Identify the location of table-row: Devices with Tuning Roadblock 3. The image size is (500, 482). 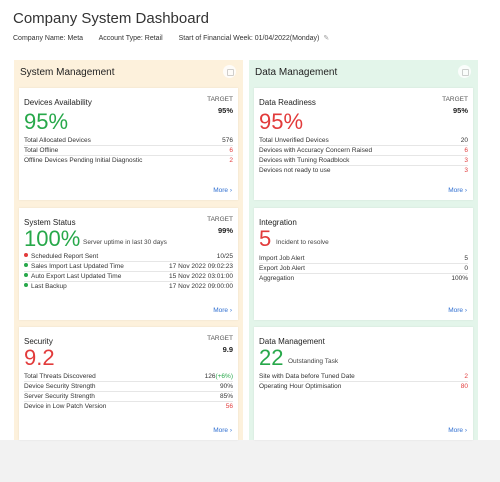
(363, 161).